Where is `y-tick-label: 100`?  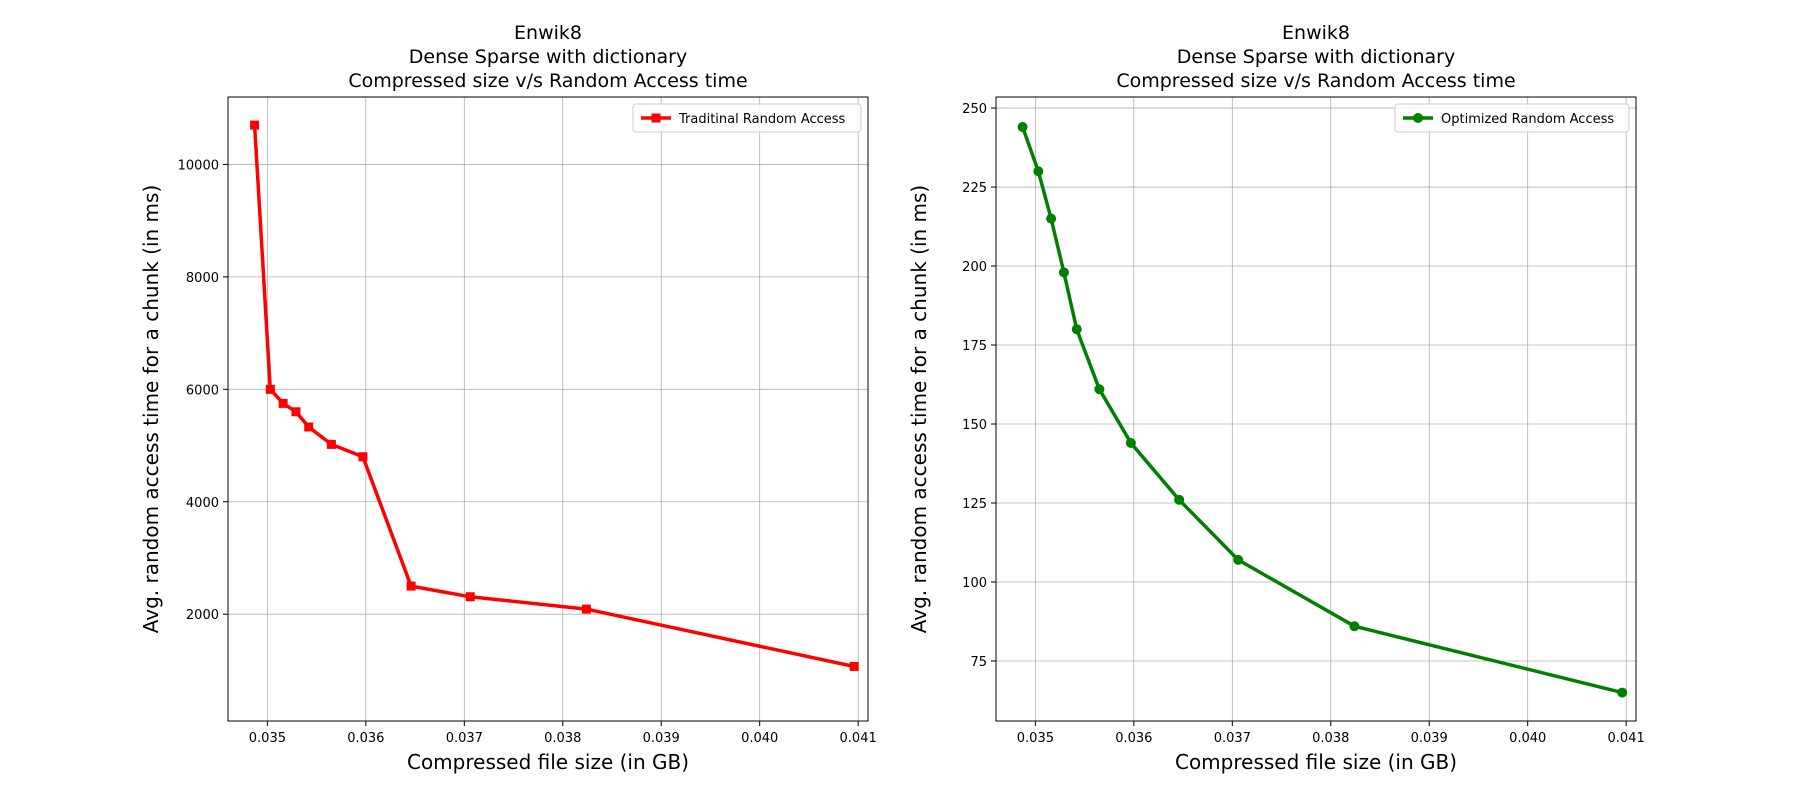
y-tick-label: 100 is located at coordinates (974, 583).